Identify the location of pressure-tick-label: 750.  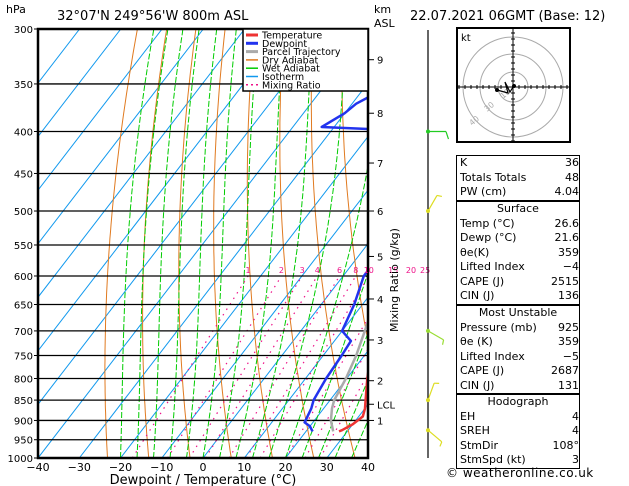
(23, 356).